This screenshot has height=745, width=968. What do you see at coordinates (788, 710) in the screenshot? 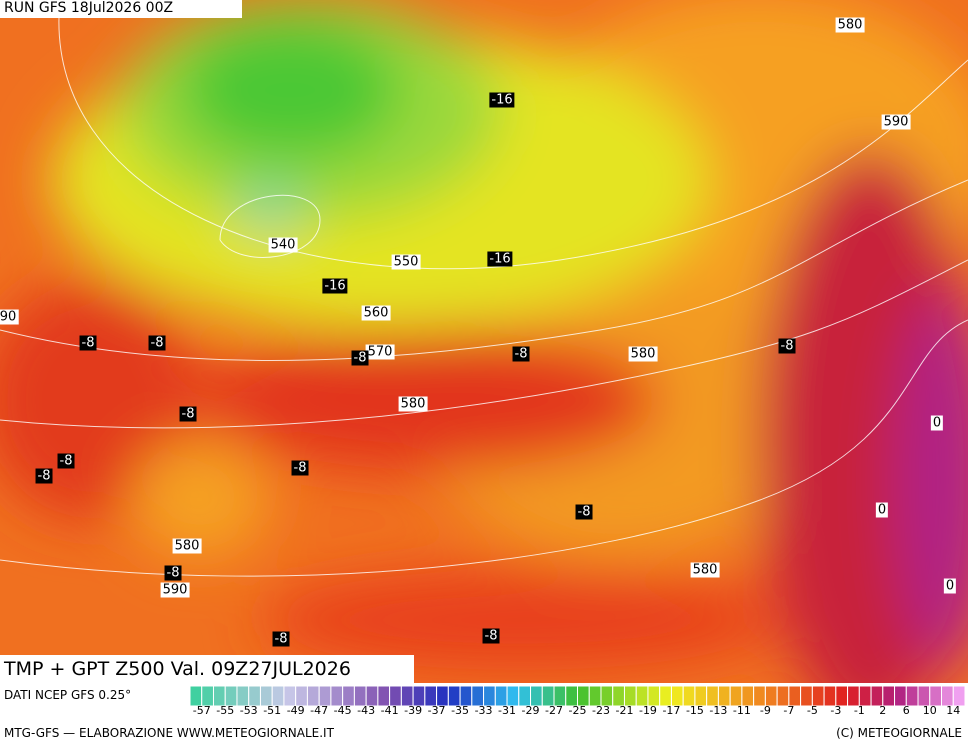
I see `colorbar-label: -7` at bounding box center [788, 710].